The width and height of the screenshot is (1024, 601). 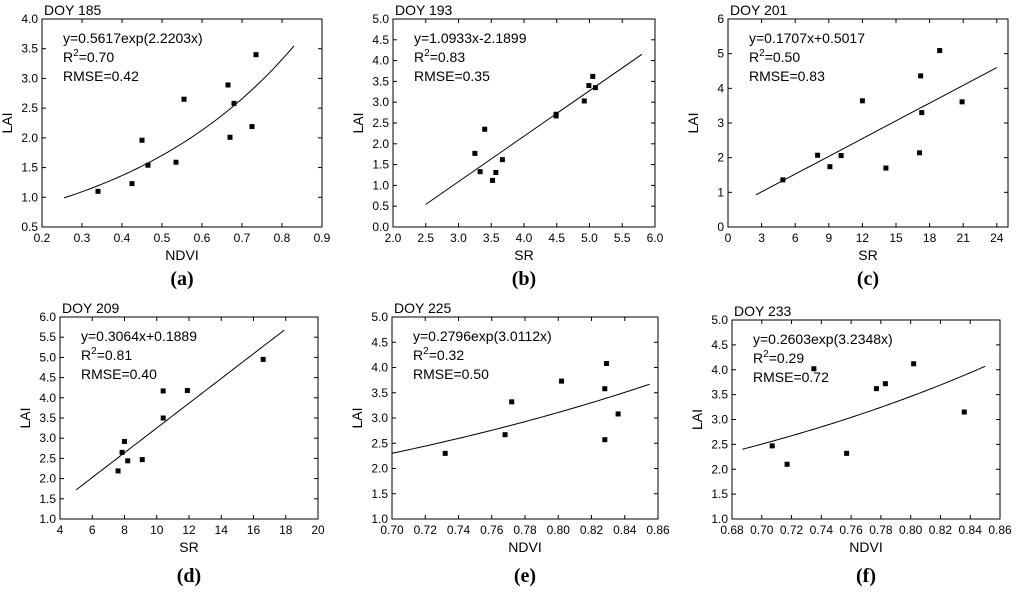 What do you see at coordinates (282, 238) in the screenshot?
I see `x-tick-label: 0.8` at bounding box center [282, 238].